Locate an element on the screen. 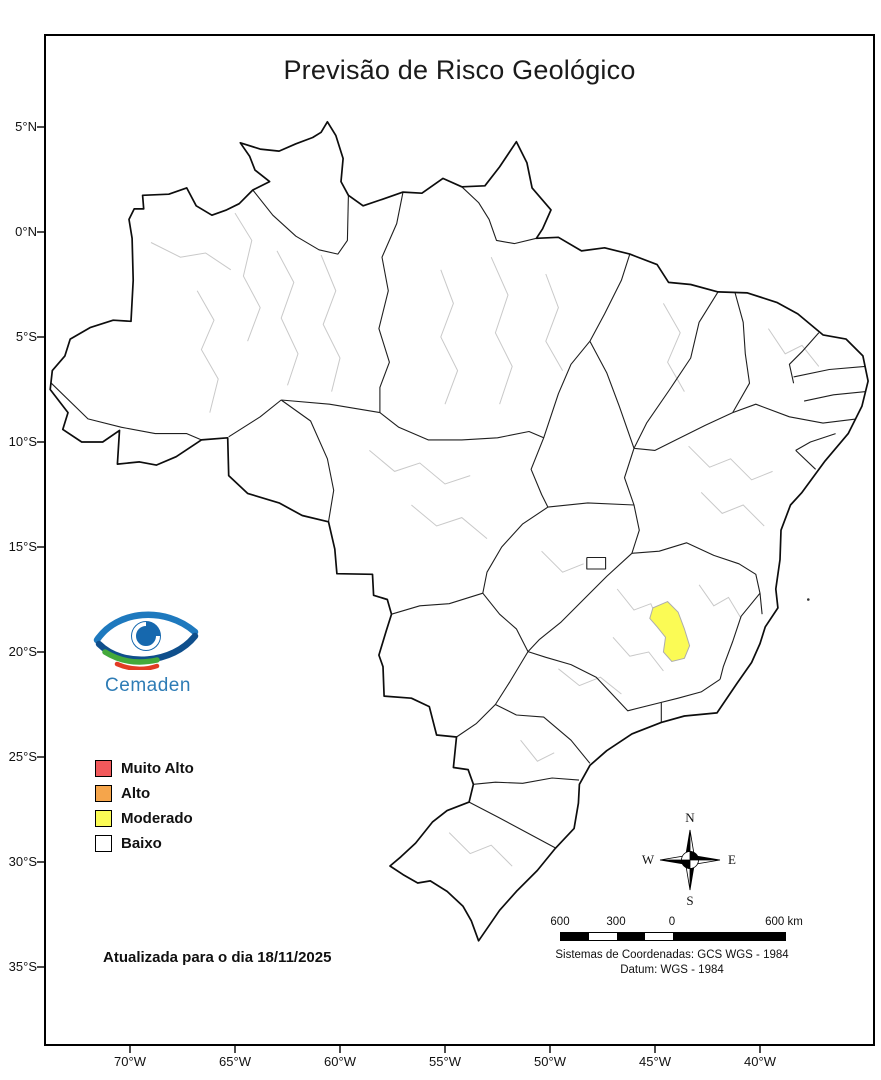 The image size is (881, 1080). scale-label-600-left: 600 is located at coordinates (560, 922).